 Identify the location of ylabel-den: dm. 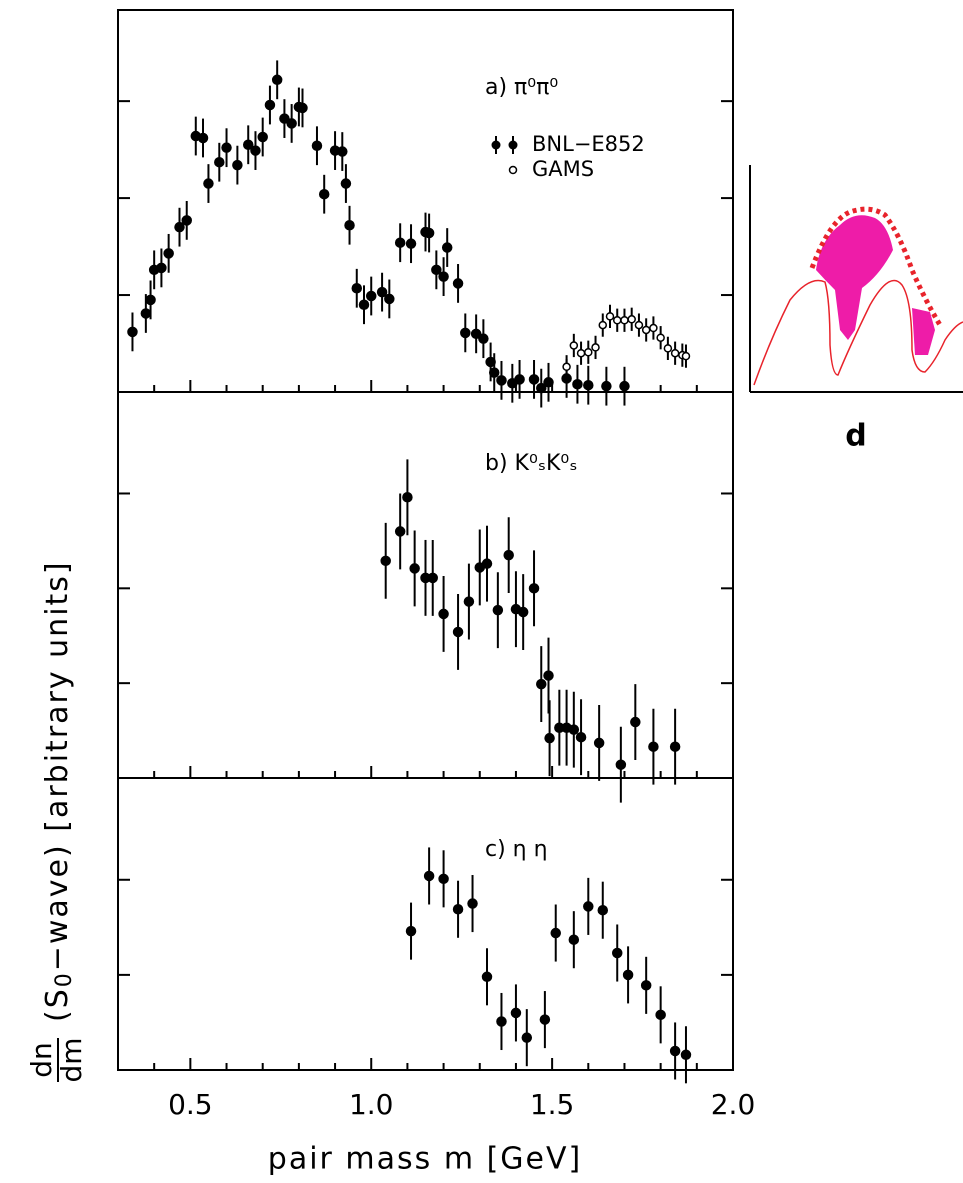
(71, 1059).